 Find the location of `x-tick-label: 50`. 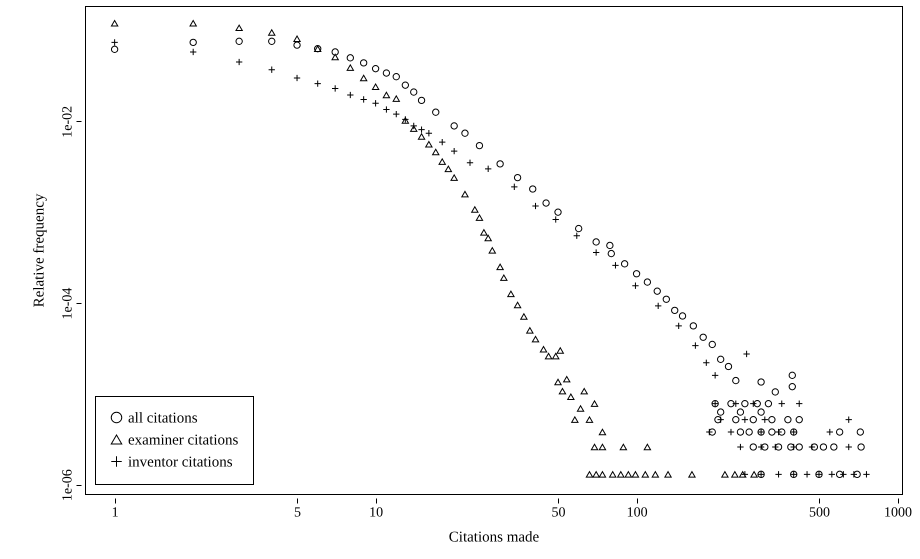

x-tick-label: 50 is located at coordinates (559, 513).